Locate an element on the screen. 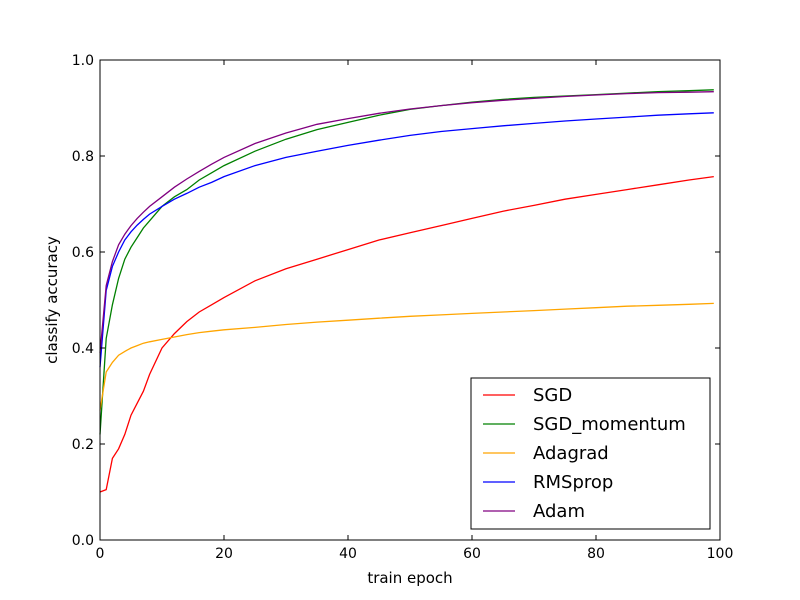 The image size is (800, 600). y-tick-label: 0.2 is located at coordinates (83, 445).